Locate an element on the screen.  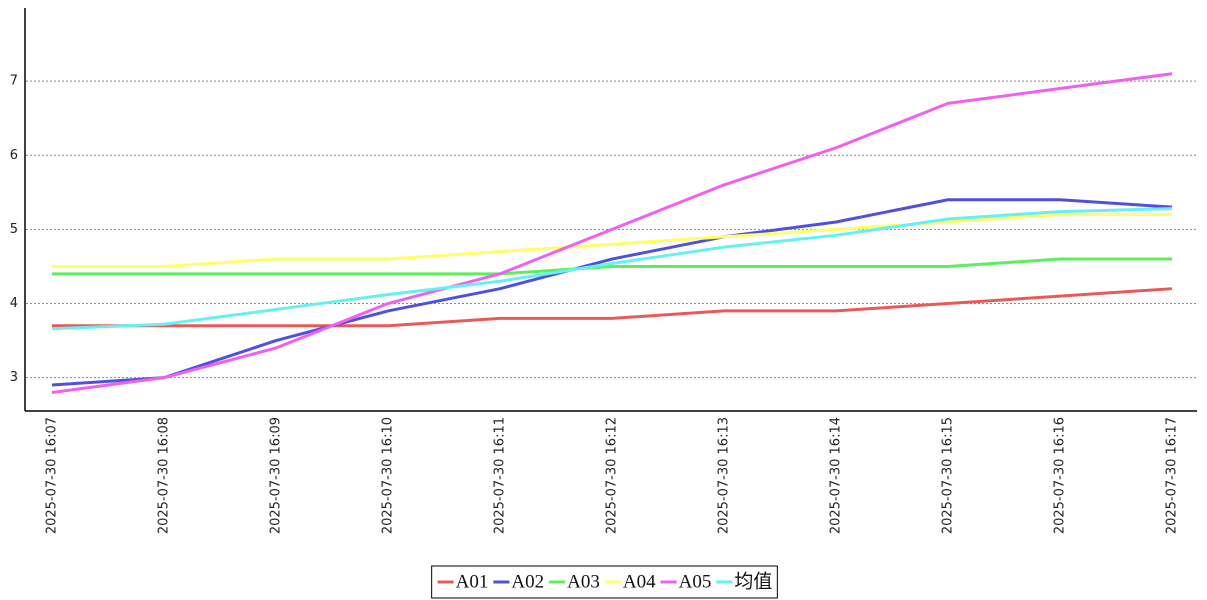
y-tick-label: 7 is located at coordinates (14, 81).